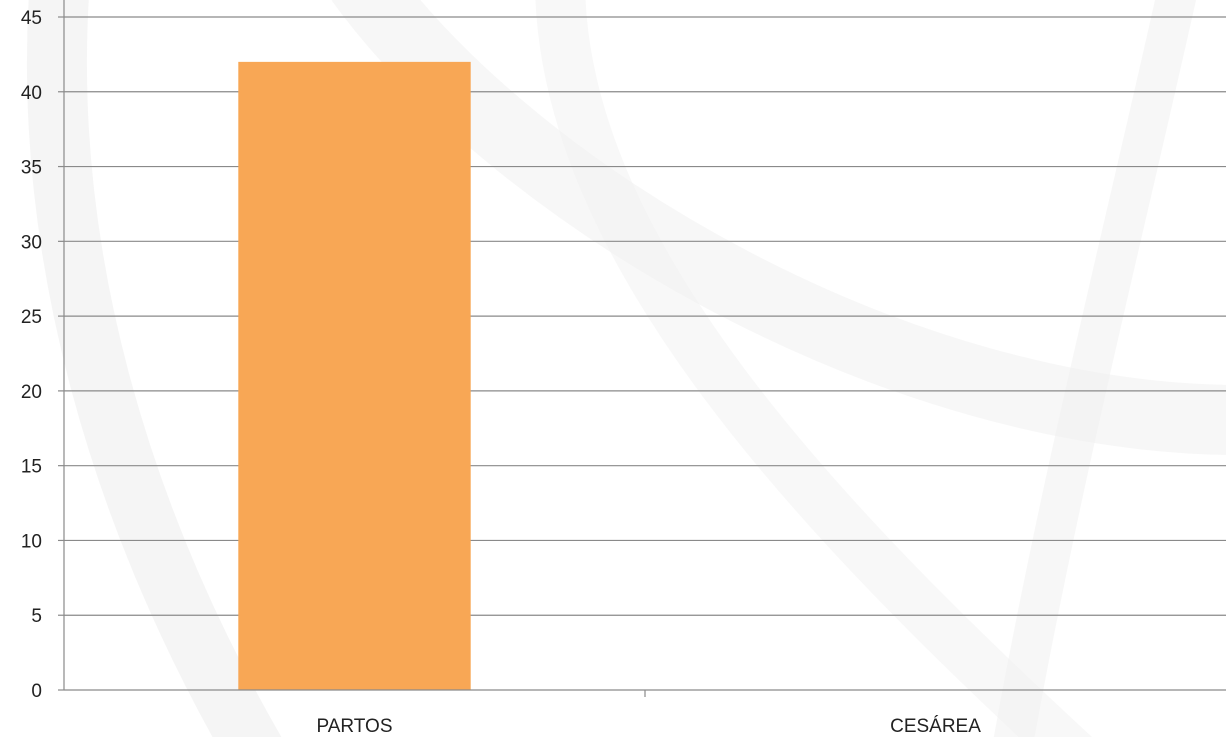 This screenshot has width=1226, height=737. I want to click on x-category-labels: PARTOS CESÁREA, so click(648, 726).